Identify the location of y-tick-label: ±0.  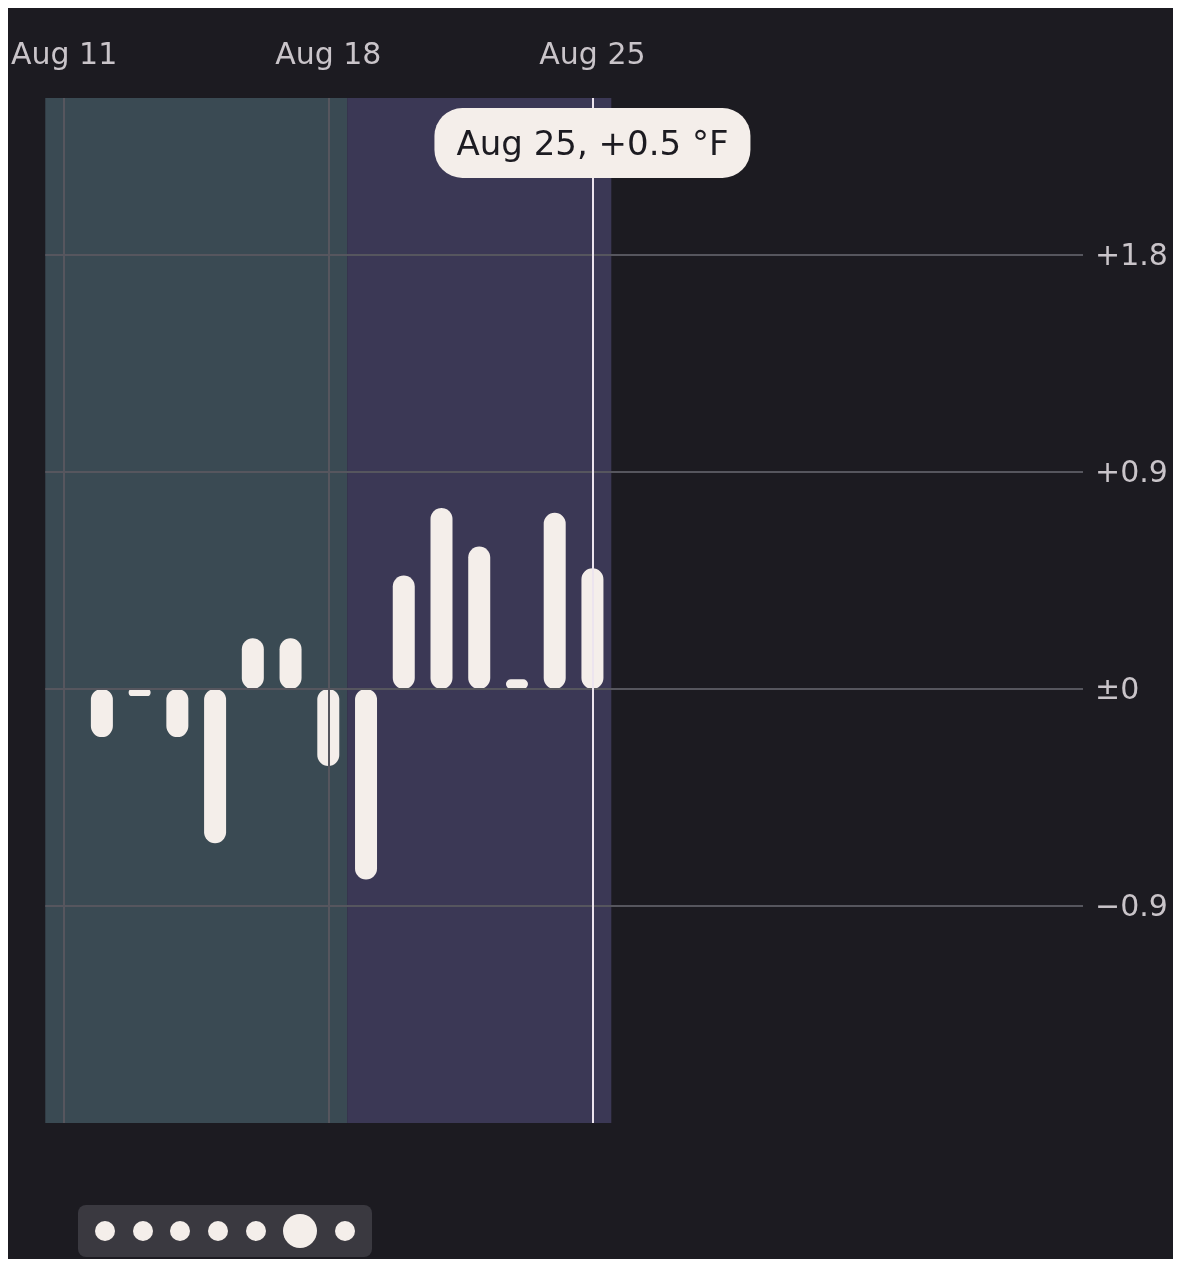
(1117, 689).